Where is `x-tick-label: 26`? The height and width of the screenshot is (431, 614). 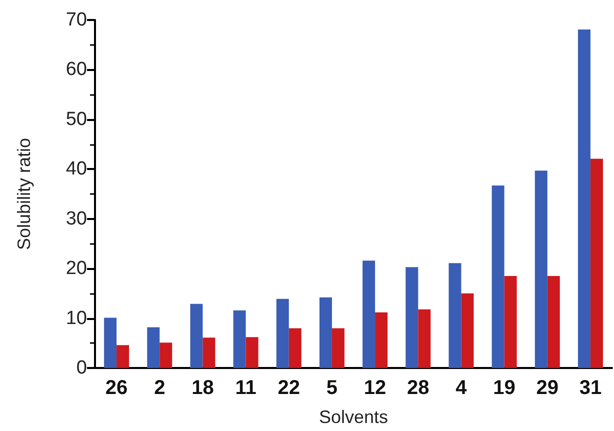 x-tick-label: 26 is located at coordinates (116, 388).